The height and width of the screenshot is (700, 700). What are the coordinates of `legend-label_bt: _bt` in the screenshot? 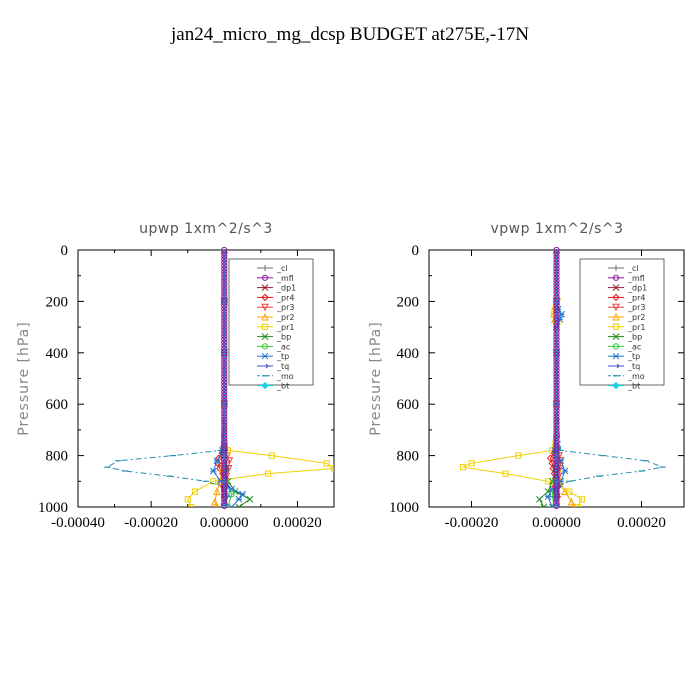 It's located at (282, 386).